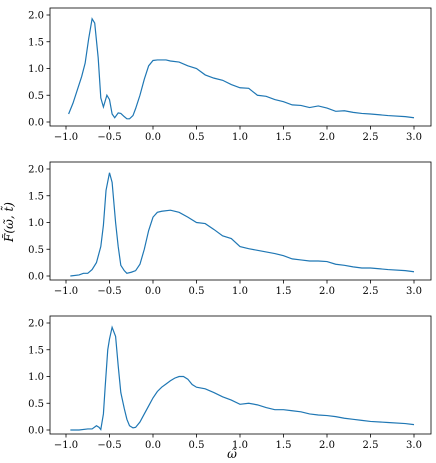  What do you see at coordinates (232, 454) in the screenshot?
I see `x-axis-label: ω̃` at bounding box center [232, 454].